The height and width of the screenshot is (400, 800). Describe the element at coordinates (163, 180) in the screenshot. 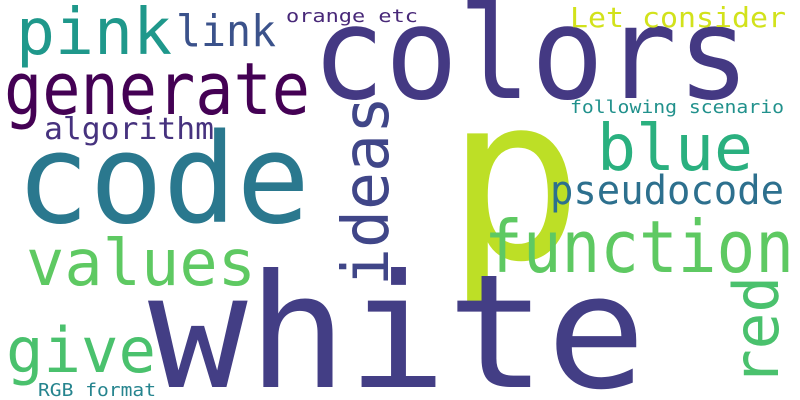

I see `word-code: code` at that location.